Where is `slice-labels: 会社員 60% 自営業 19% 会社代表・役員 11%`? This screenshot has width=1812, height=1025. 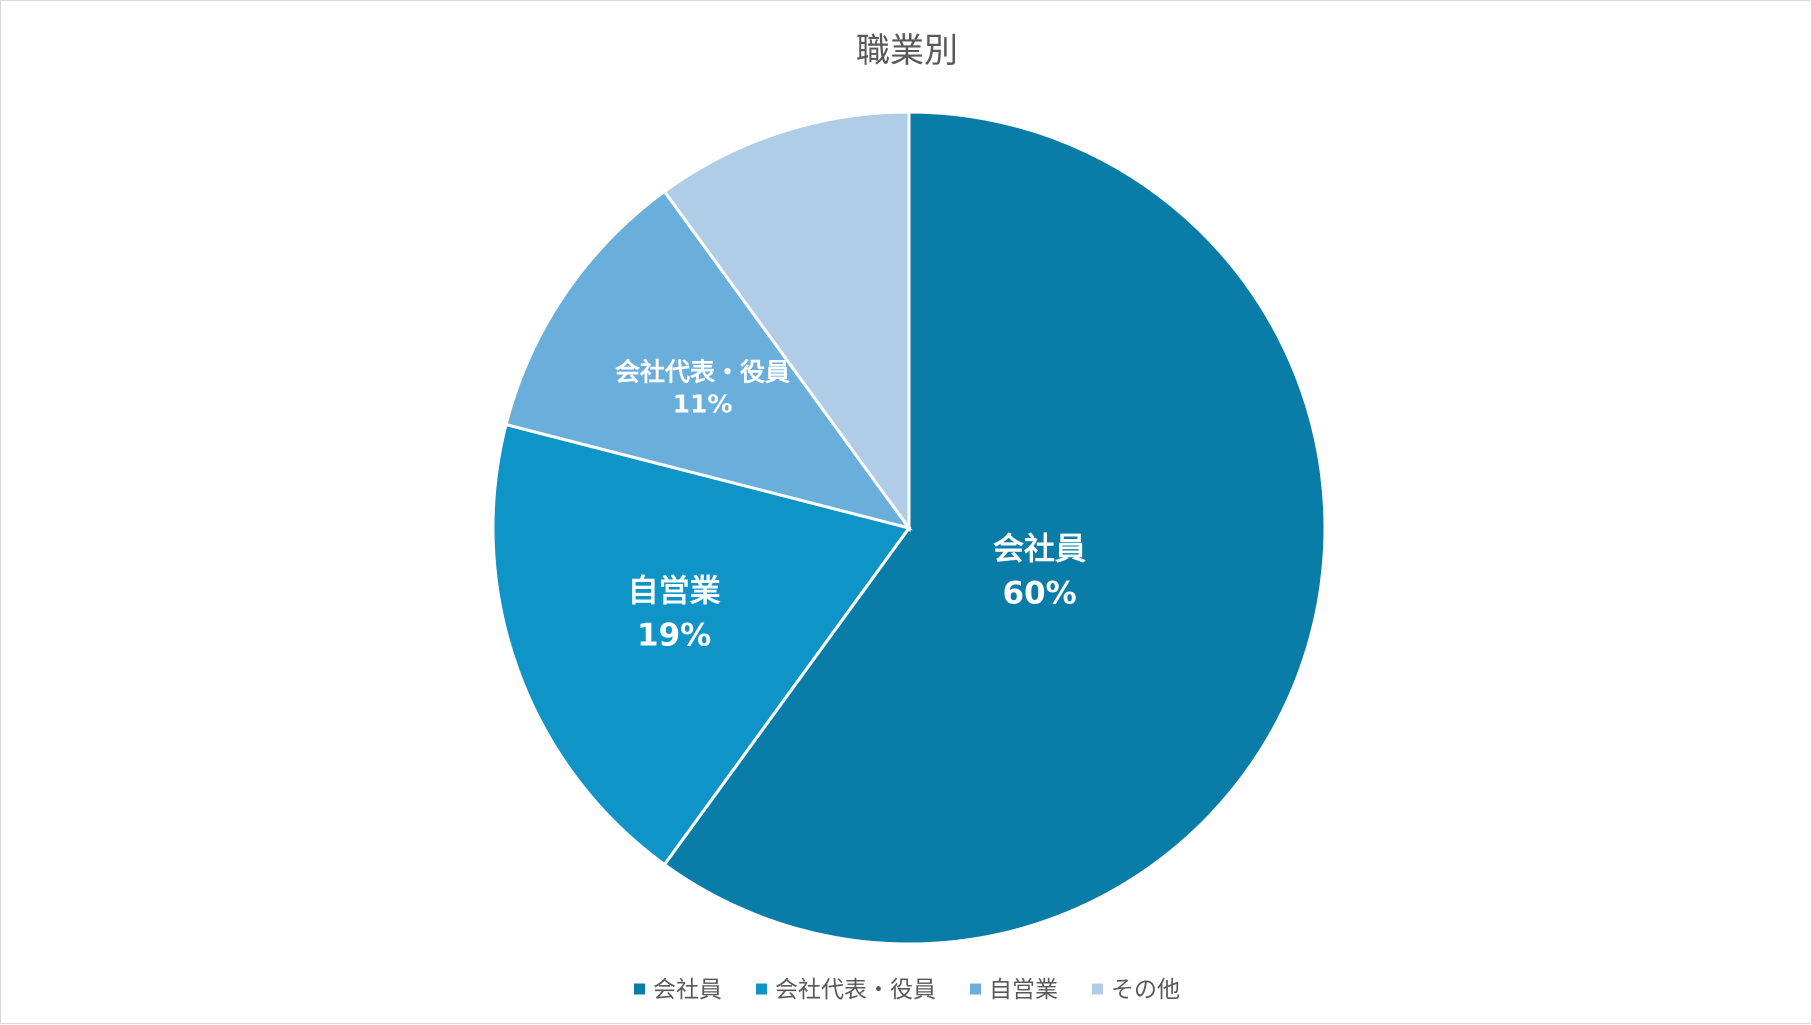
slice-labels: 会社員 60% 自営業 19% 会社代表・役員 11% is located at coordinates (850, 505).